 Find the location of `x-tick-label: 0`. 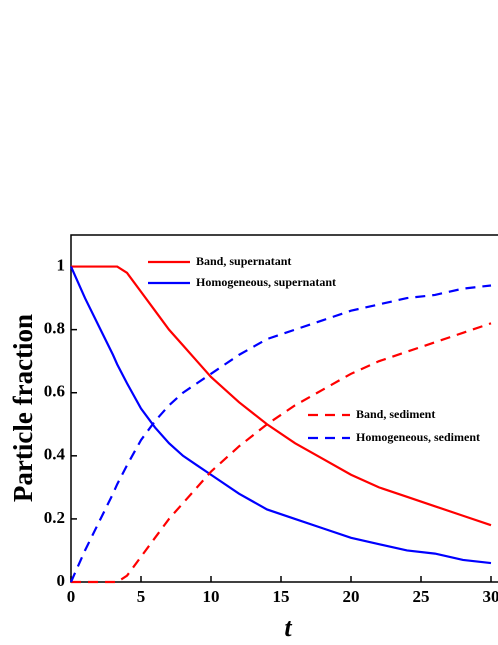

x-tick-label: 0 is located at coordinates (71, 596).